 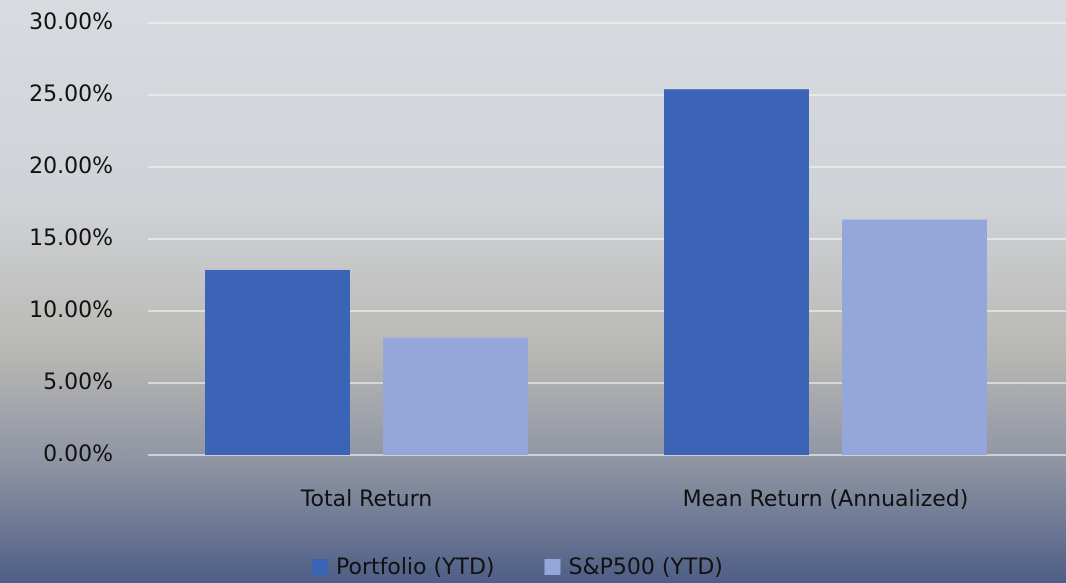 What do you see at coordinates (71, 94) in the screenshot?
I see `y-tick-label: 25.00%` at bounding box center [71, 94].